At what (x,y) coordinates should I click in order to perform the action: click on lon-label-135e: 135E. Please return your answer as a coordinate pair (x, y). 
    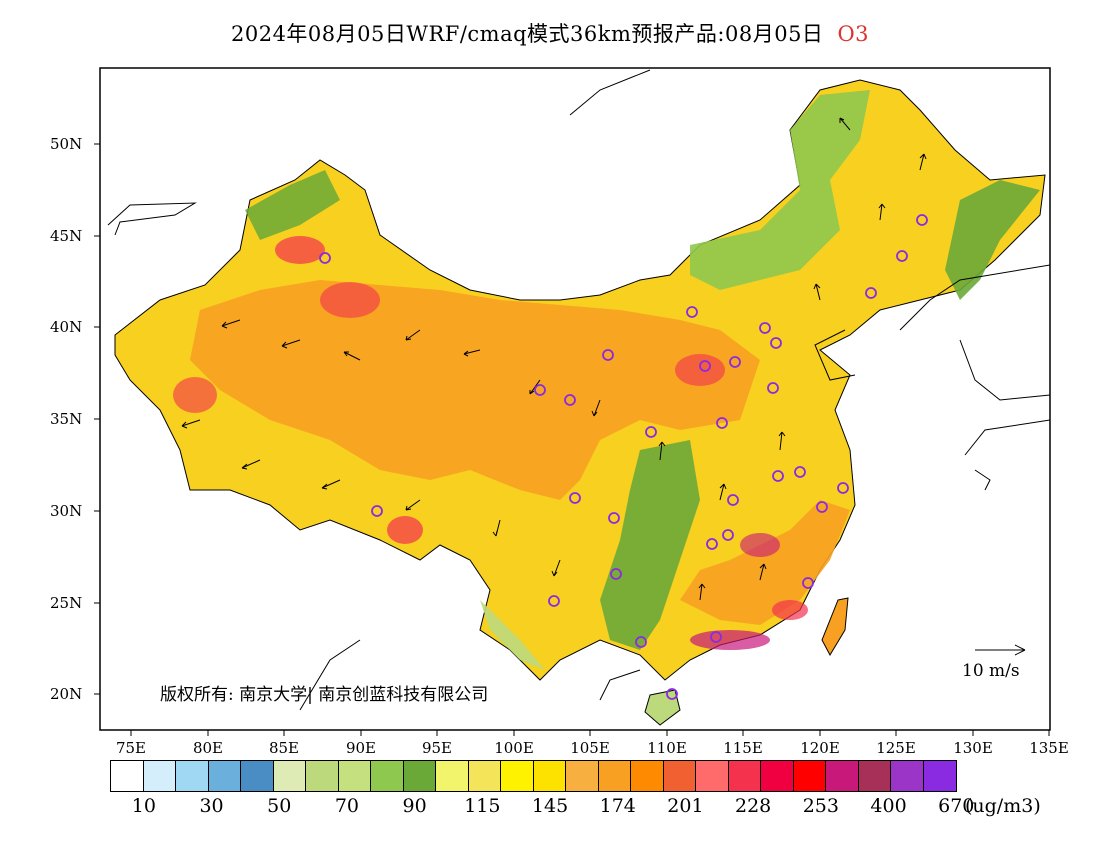
    Looking at the image, I should click on (1049, 748).